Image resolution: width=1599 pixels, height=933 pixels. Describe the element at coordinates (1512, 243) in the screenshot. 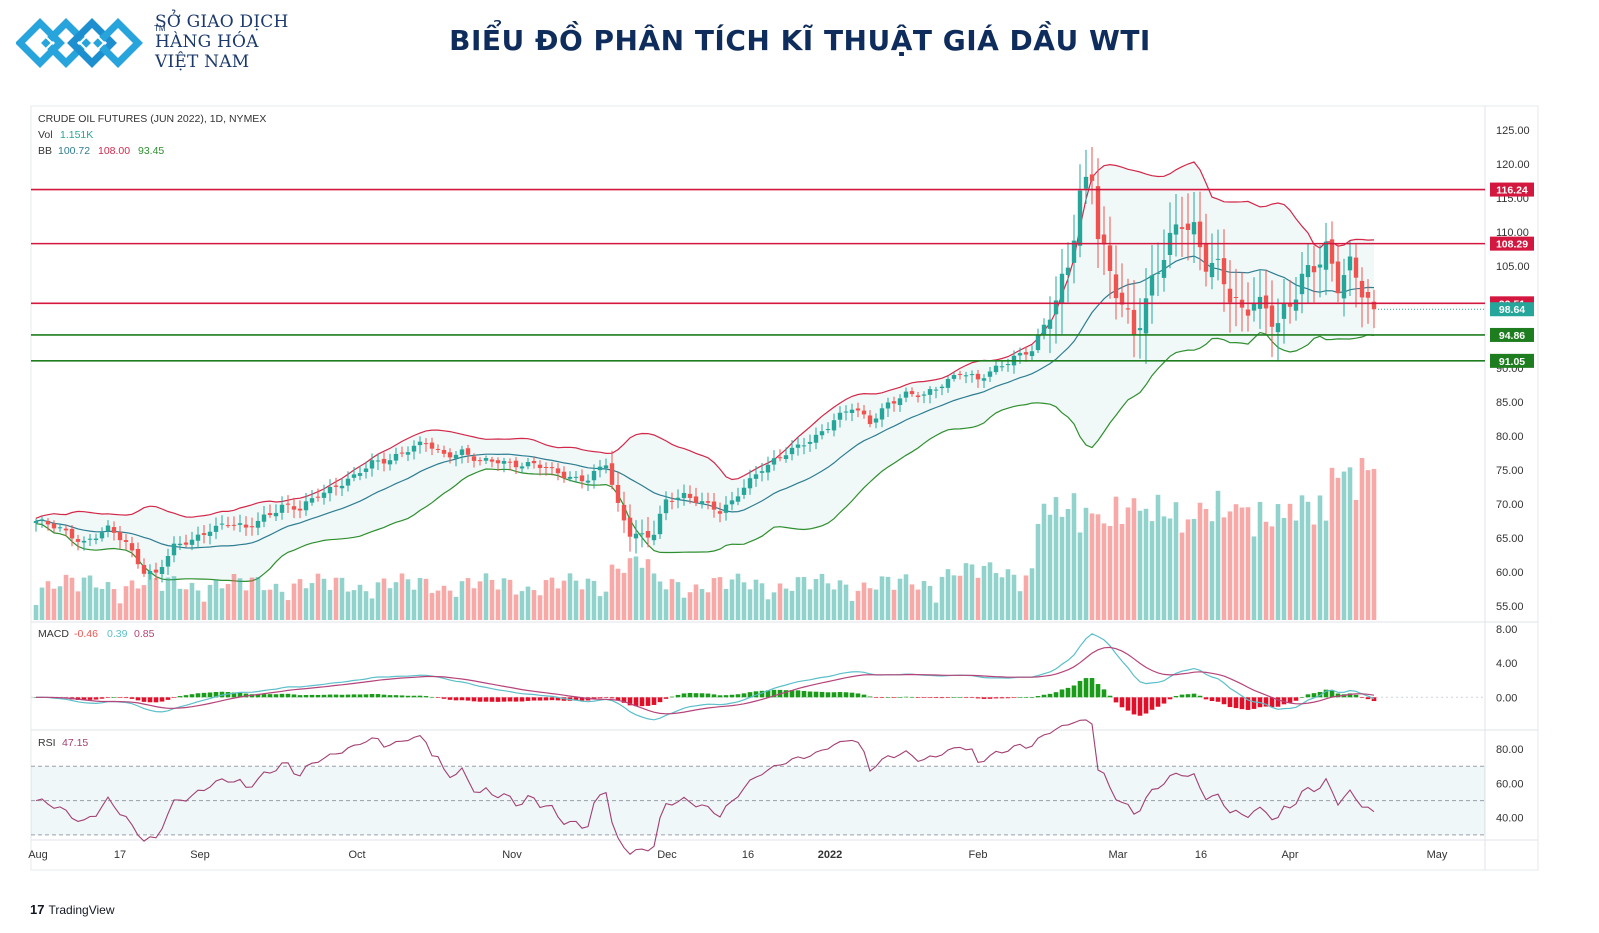

I see `level-tag-108.29` at that location.